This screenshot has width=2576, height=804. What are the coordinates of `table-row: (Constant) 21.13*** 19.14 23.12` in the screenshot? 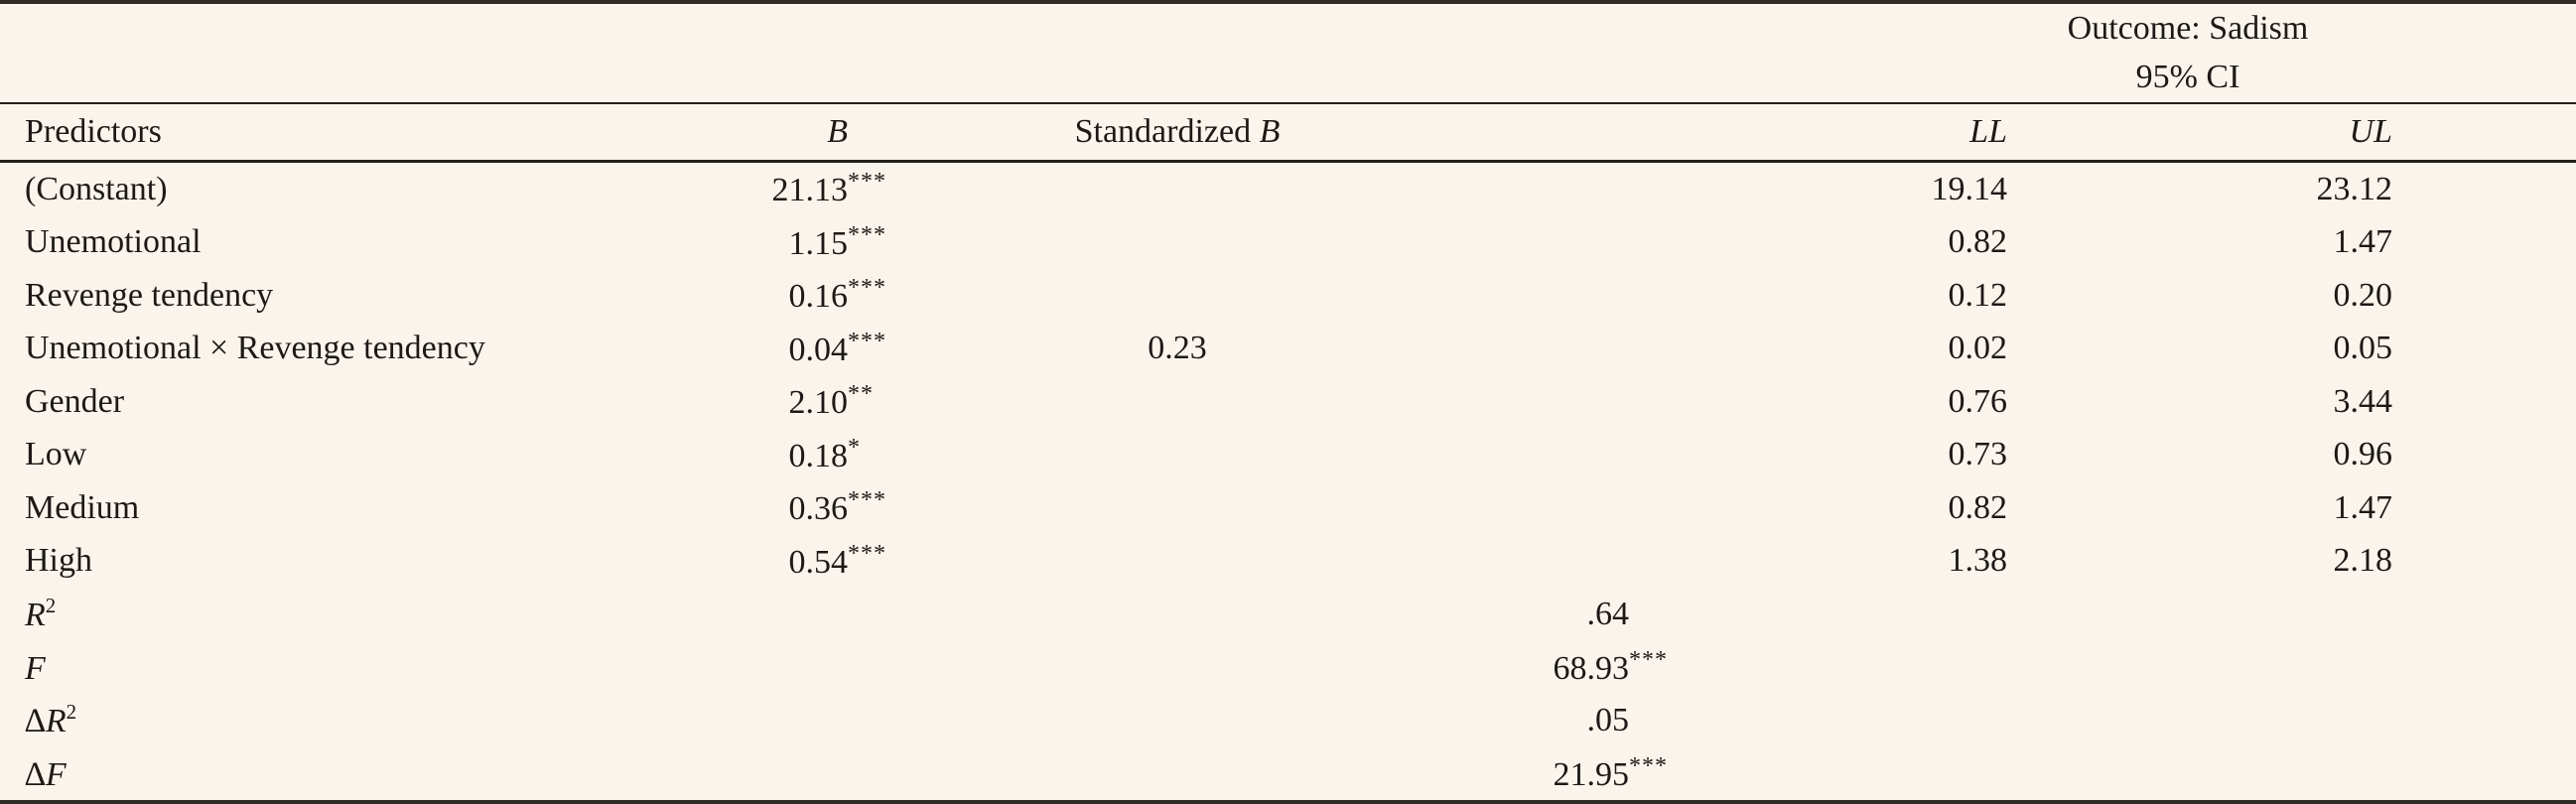 It's located at (1288, 189).